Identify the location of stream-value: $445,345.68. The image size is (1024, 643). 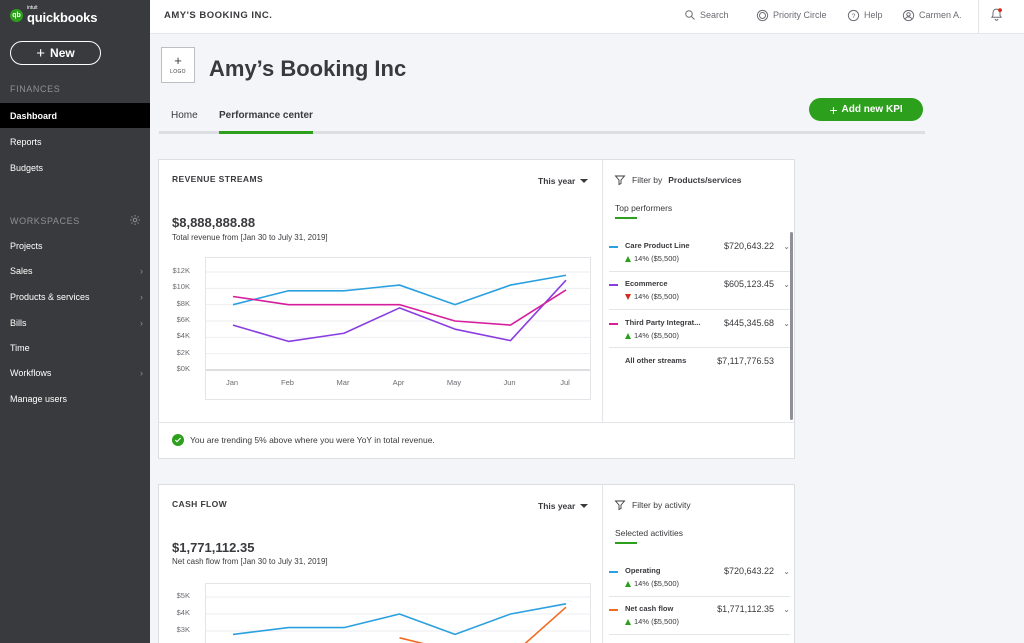
(748, 323).